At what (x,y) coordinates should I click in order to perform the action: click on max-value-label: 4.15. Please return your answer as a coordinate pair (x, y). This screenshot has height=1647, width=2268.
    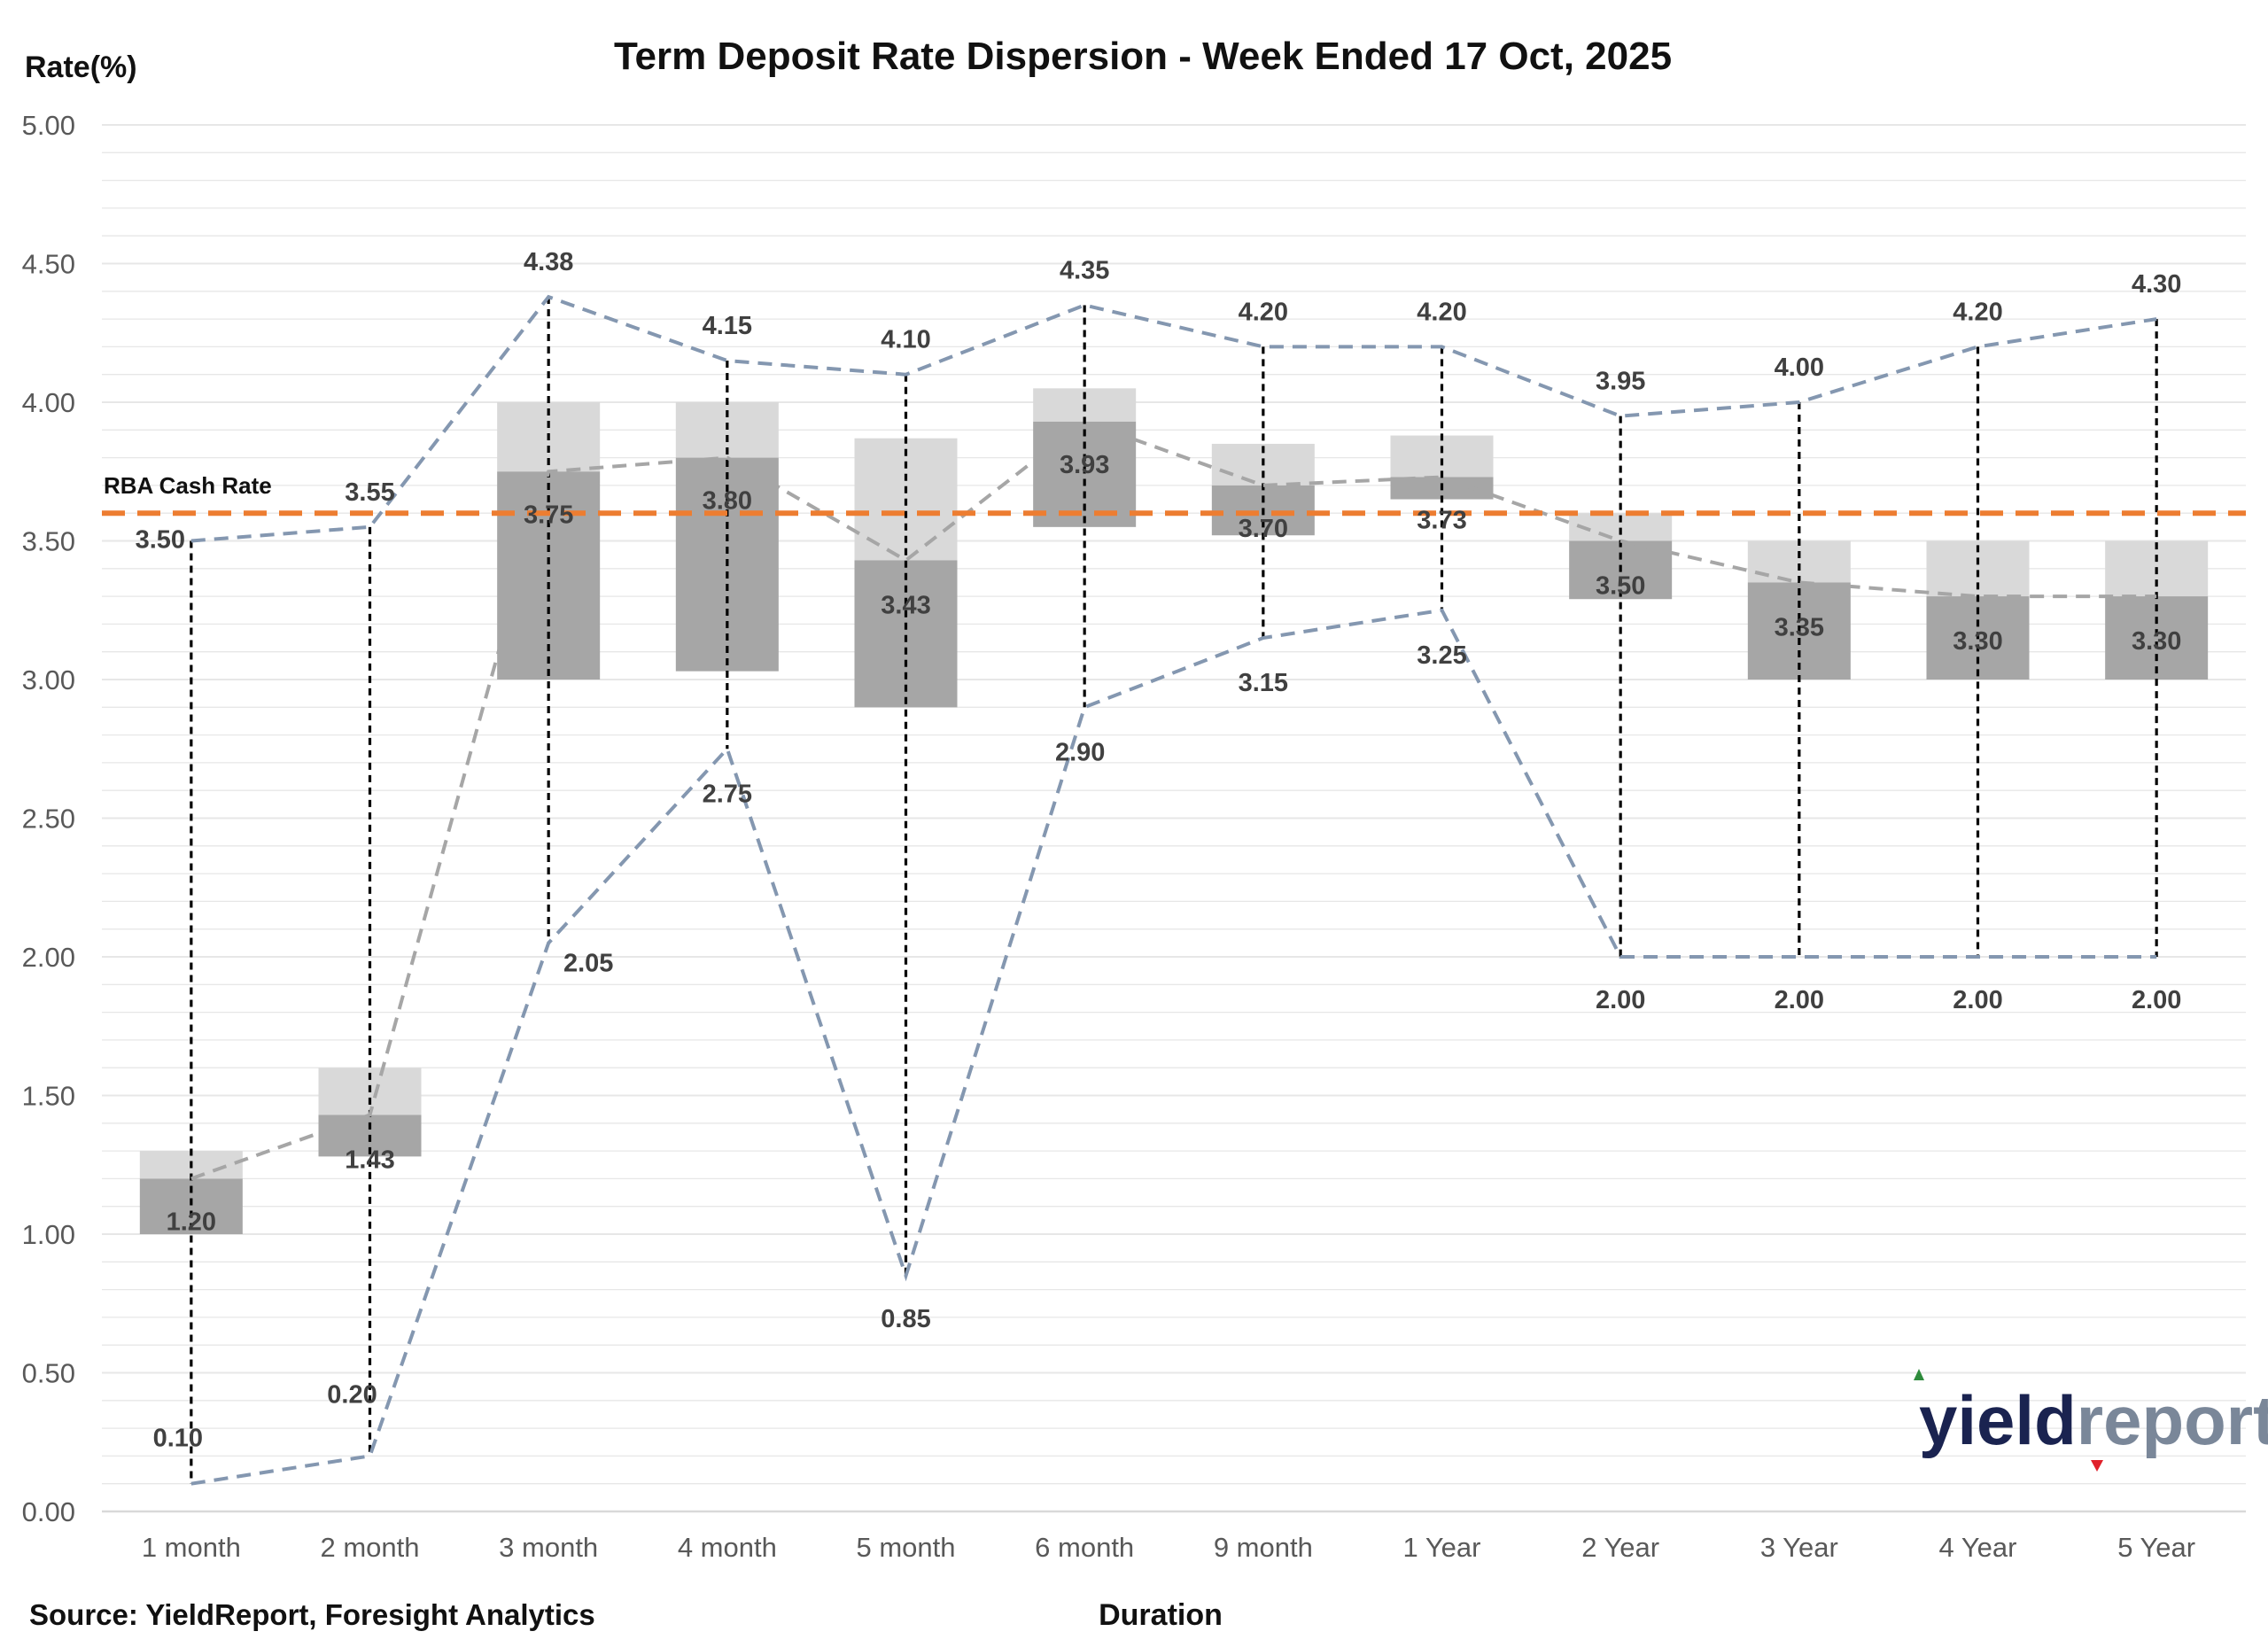
    Looking at the image, I should click on (727, 326).